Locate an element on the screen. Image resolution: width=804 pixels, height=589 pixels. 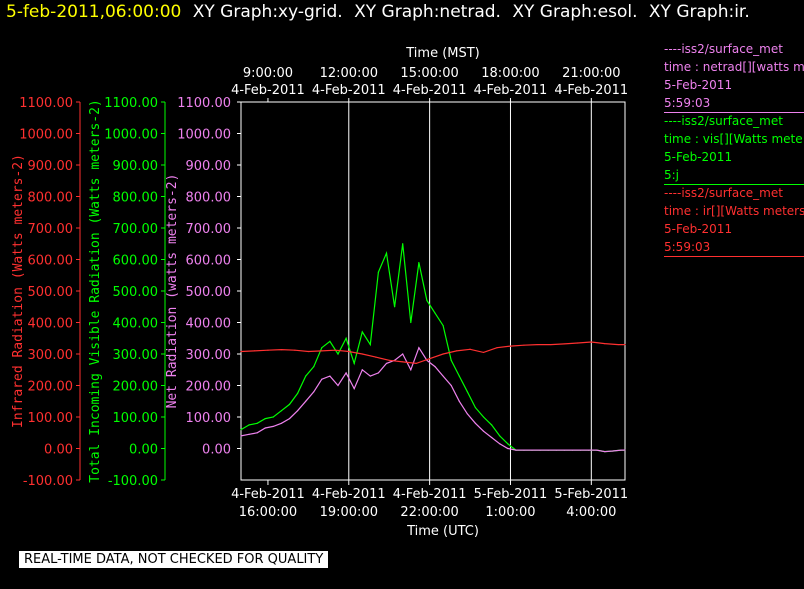
x-axis-title-utc: Time (UTC) is located at coordinates (442, 531).